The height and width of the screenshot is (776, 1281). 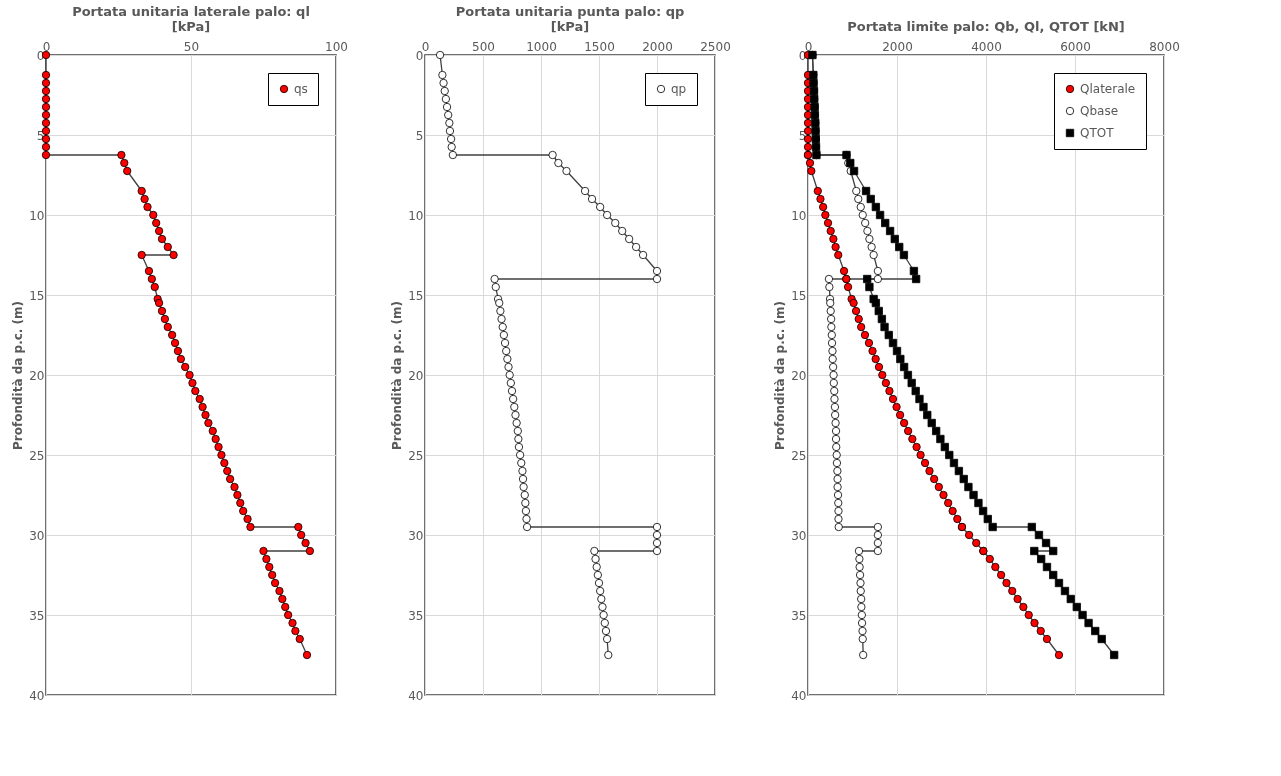 I want to click on x-tick-label: 6000, so click(x=1075, y=46).